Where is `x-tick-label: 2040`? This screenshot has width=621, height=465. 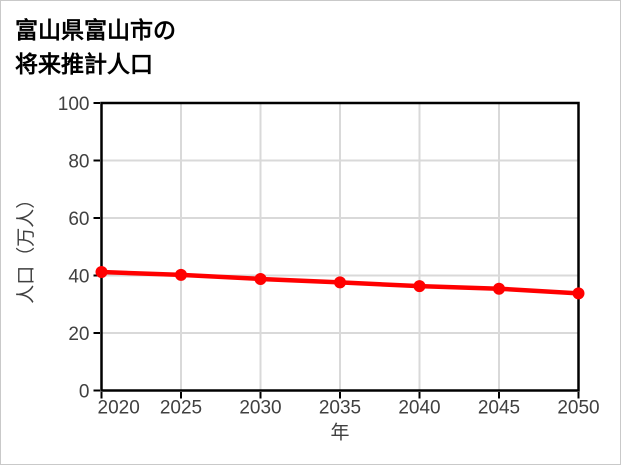 x-tick-label: 2040 is located at coordinates (419, 408).